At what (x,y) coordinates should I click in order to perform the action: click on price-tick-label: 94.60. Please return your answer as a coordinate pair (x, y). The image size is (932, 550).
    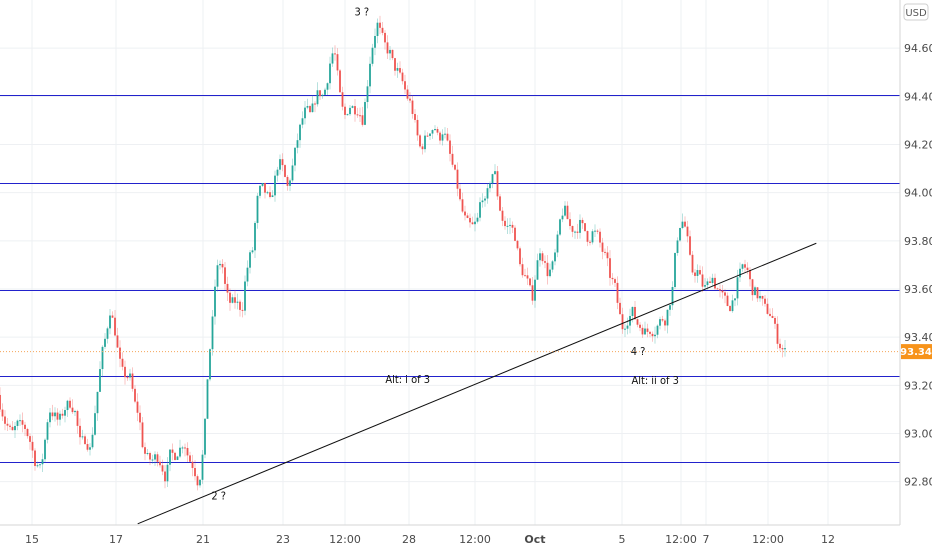
    Looking at the image, I should click on (918, 48).